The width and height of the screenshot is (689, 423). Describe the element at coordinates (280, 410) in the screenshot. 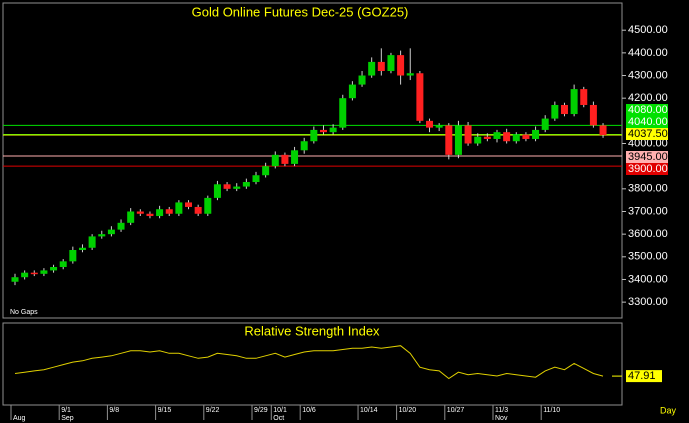

I see `x-tick-label: 10/1` at that location.